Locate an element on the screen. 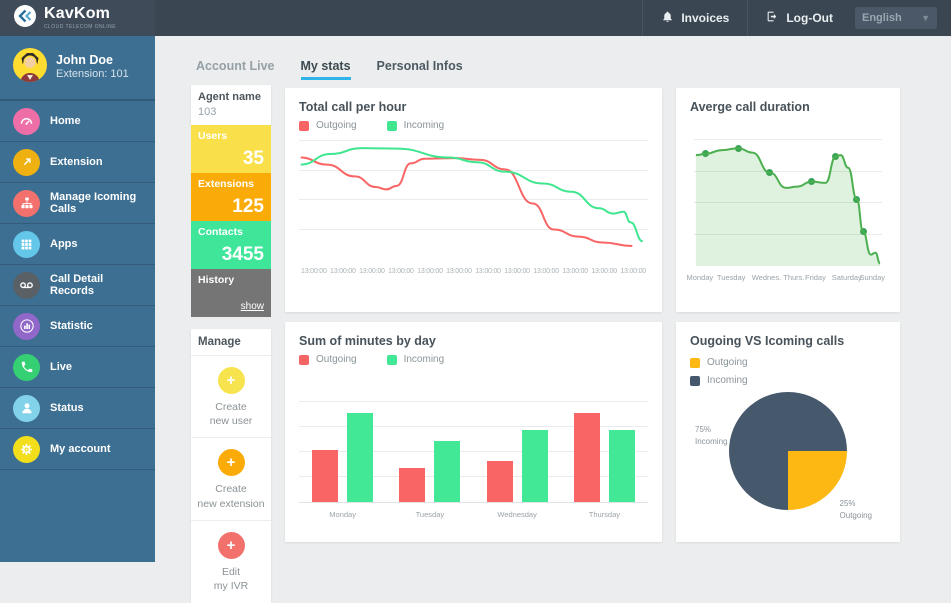  stat-block-extensions: Extensions 125 is located at coordinates (231, 197).